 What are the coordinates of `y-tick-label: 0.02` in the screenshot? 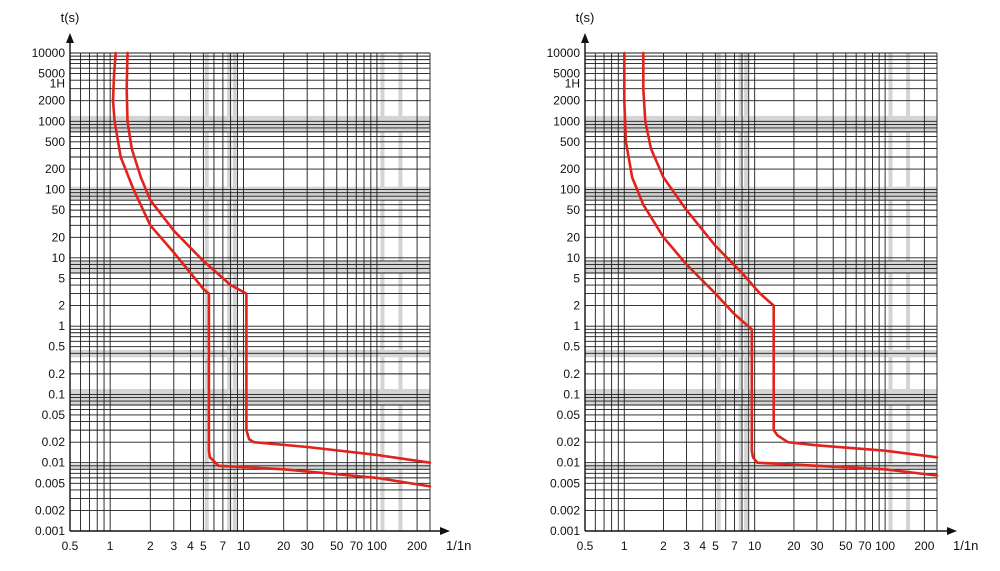 It's located at (54, 442).